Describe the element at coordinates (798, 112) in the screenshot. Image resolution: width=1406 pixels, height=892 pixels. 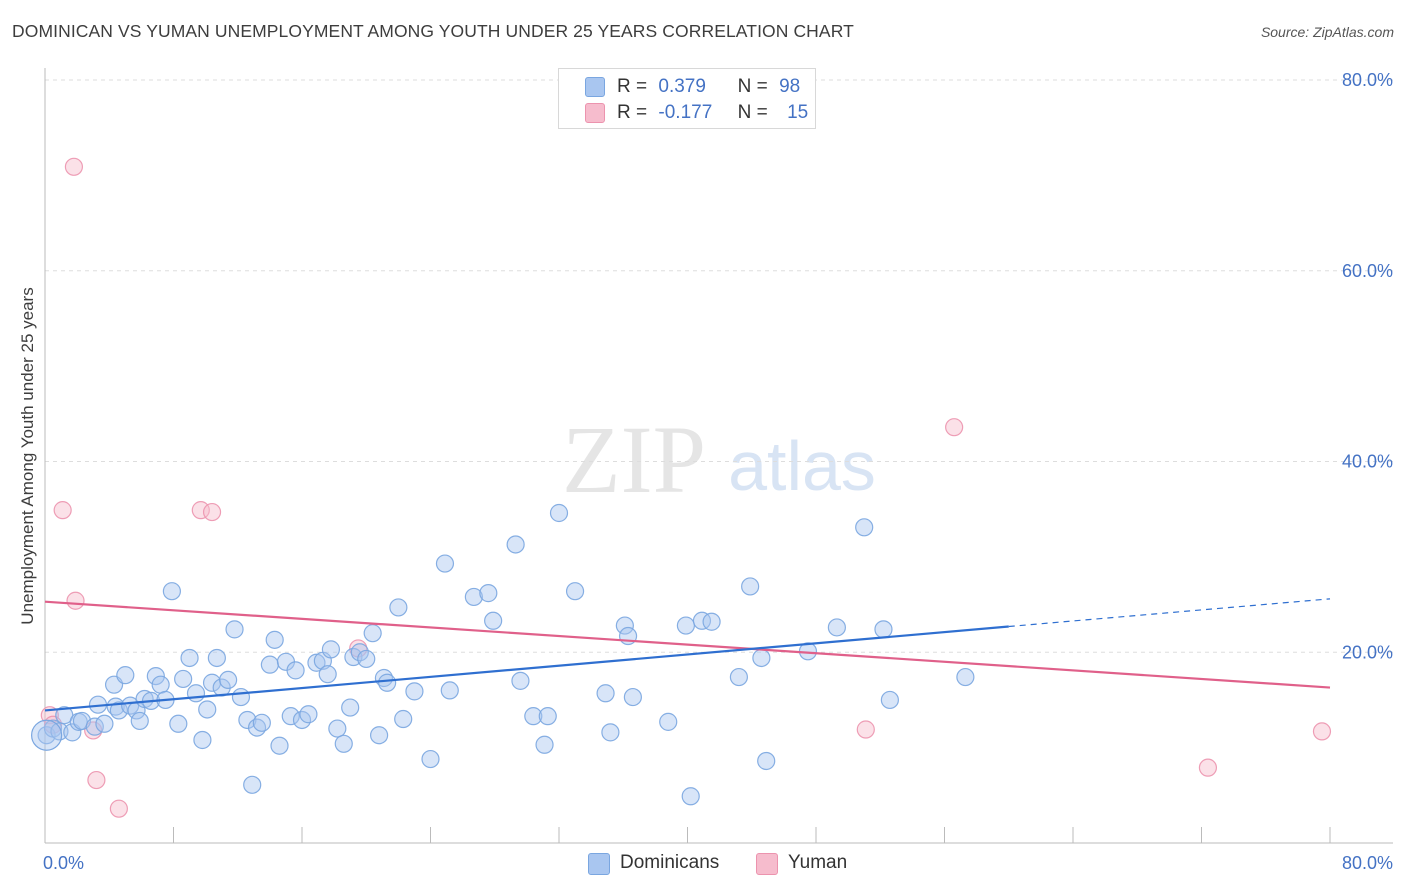
I see `yuman-n-value: 15` at that location.